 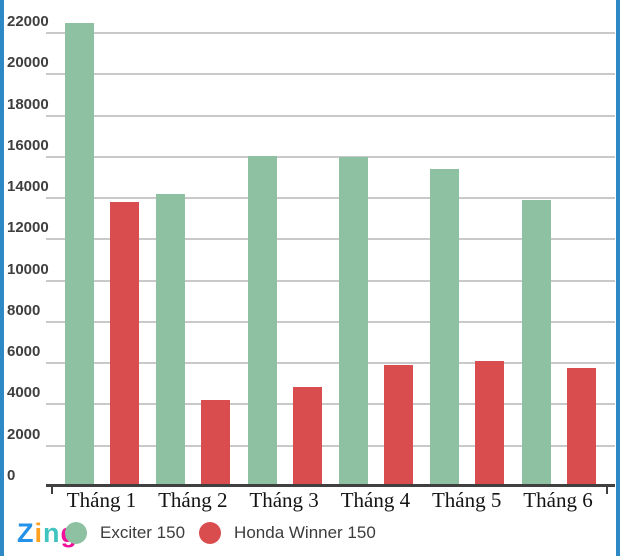 What do you see at coordinates (558, 500) in the screenshot?
I see `x-axis-category-label: Tháng 6` at bounding box center [558, 500].